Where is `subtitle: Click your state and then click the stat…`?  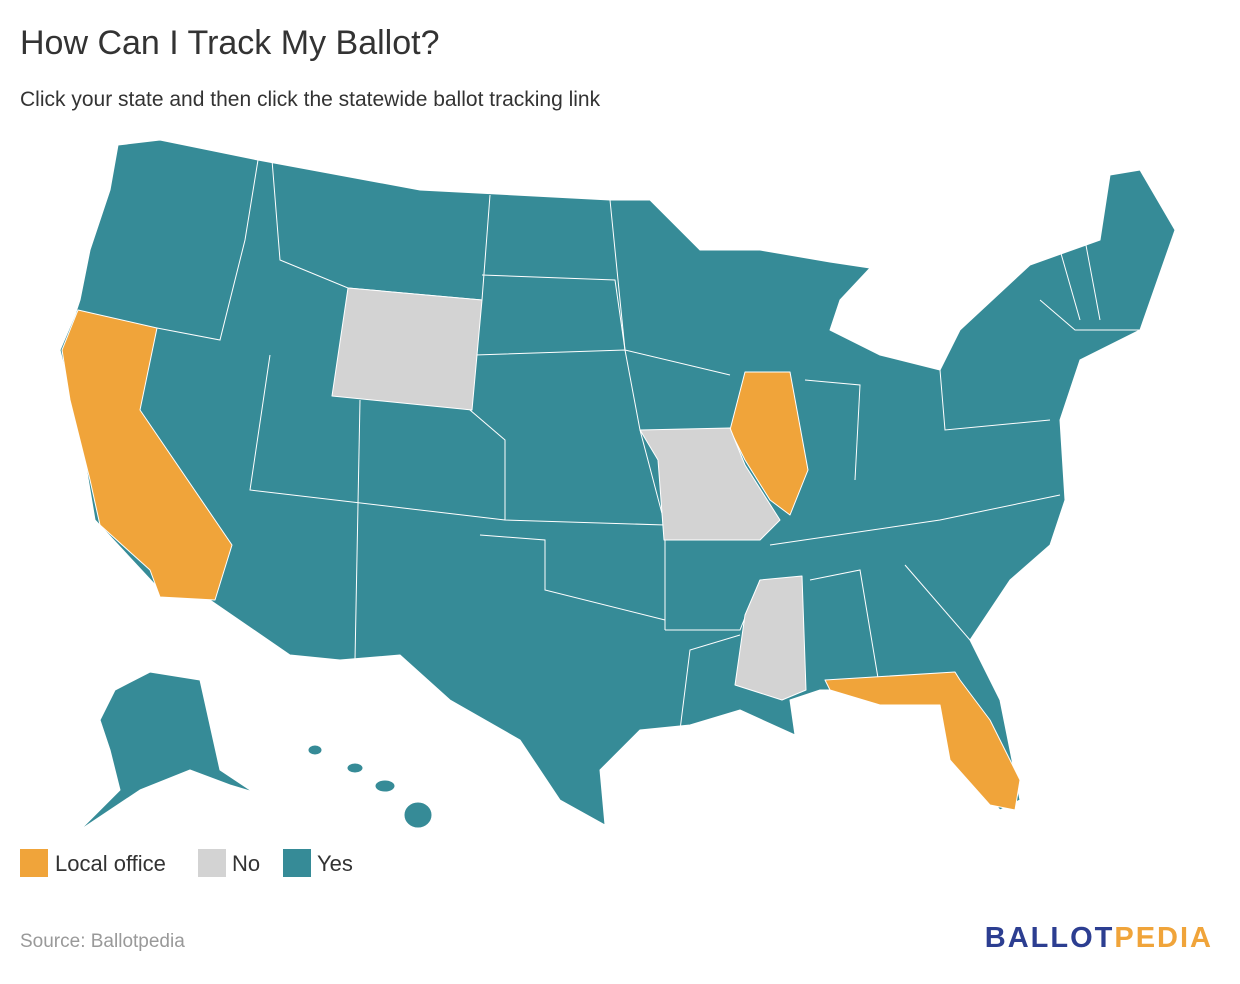
subtitle: Click your state and then click the stat… is located at coordinates (310, 99).